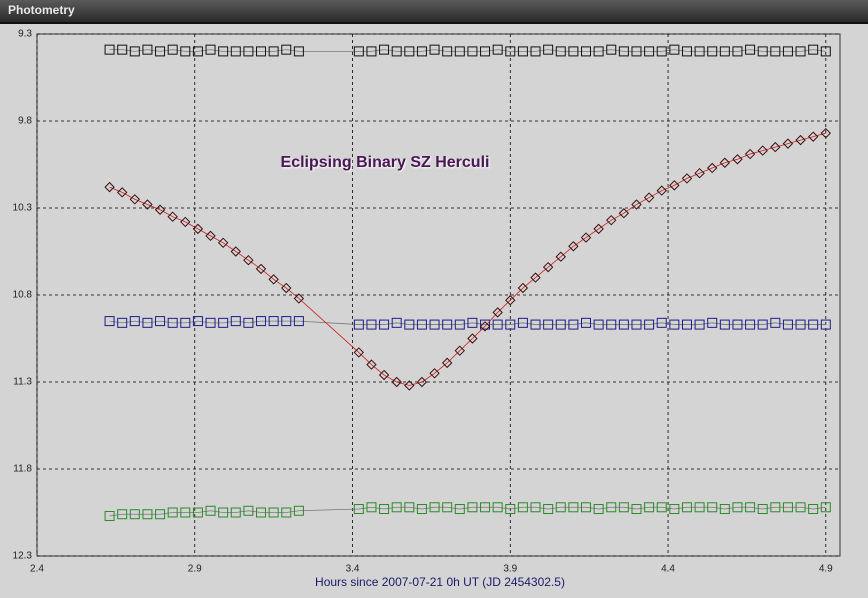 The height and width of the screenshot is (598, 868). What do you see at coordinates (668, 569) in the screenshot?
I see `x-tick-label: 4.4` at bounding box center [668, 569].